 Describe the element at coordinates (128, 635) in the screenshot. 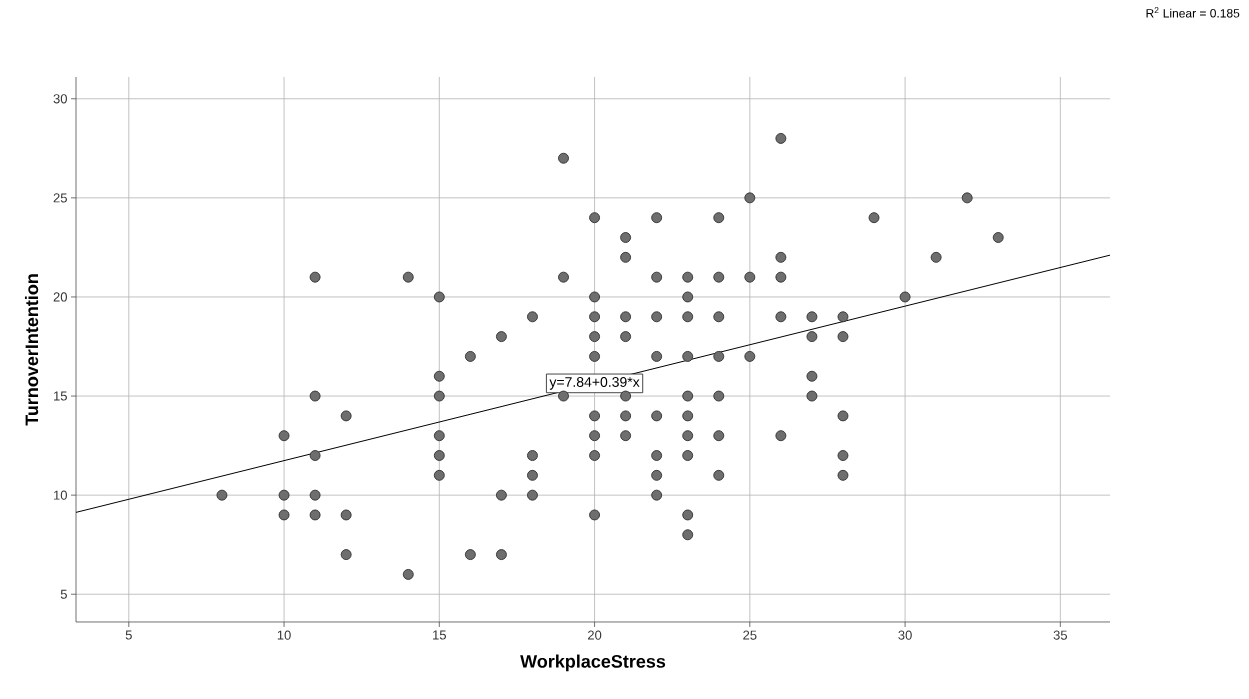

I see `x-tick-label: 5` at that location.